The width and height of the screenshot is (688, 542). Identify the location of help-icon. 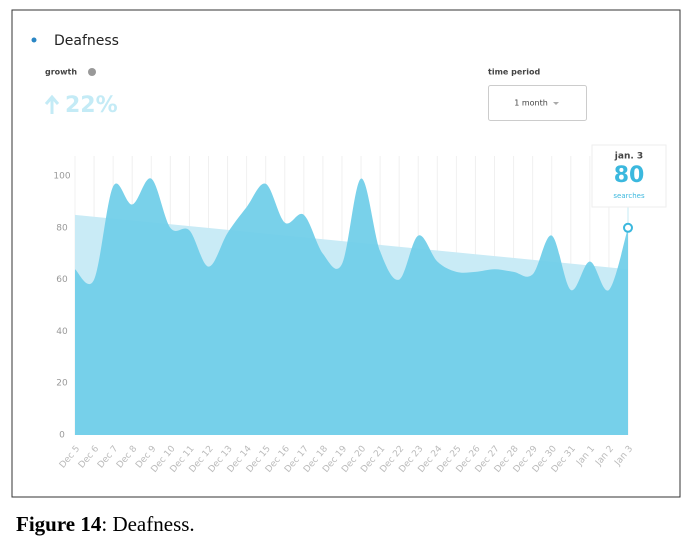
(92, 72).